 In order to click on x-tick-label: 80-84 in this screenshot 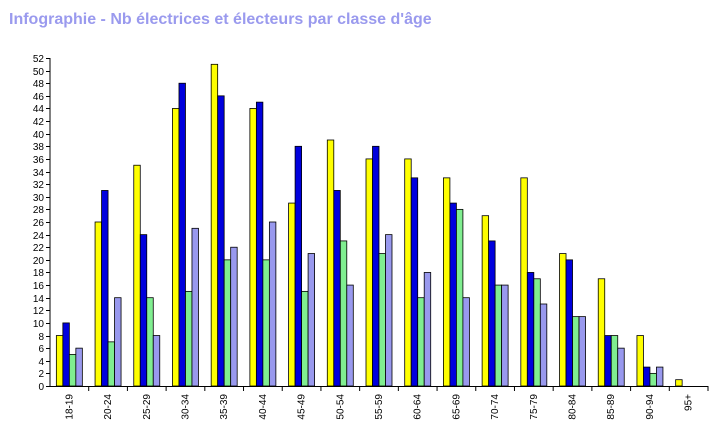, I will do `click(573, 407)`.